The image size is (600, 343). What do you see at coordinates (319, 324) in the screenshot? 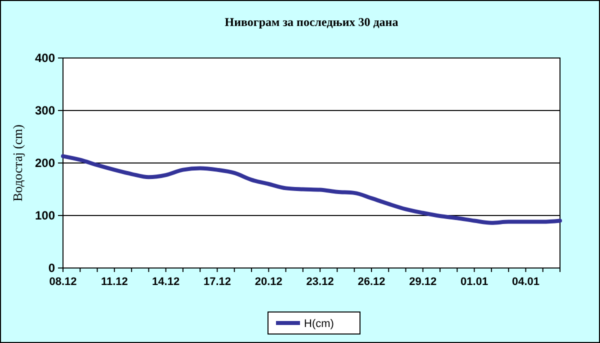
I see `legend-label: H(cm)` at bounding box center [319, 324].